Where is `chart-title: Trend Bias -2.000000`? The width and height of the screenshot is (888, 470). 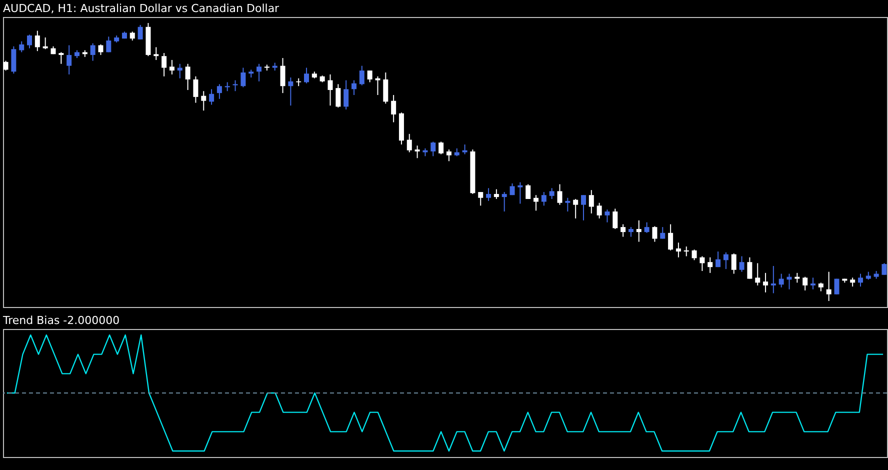 chart-title: Trend Bias -2.000000 is located at coordinates (61, 320).